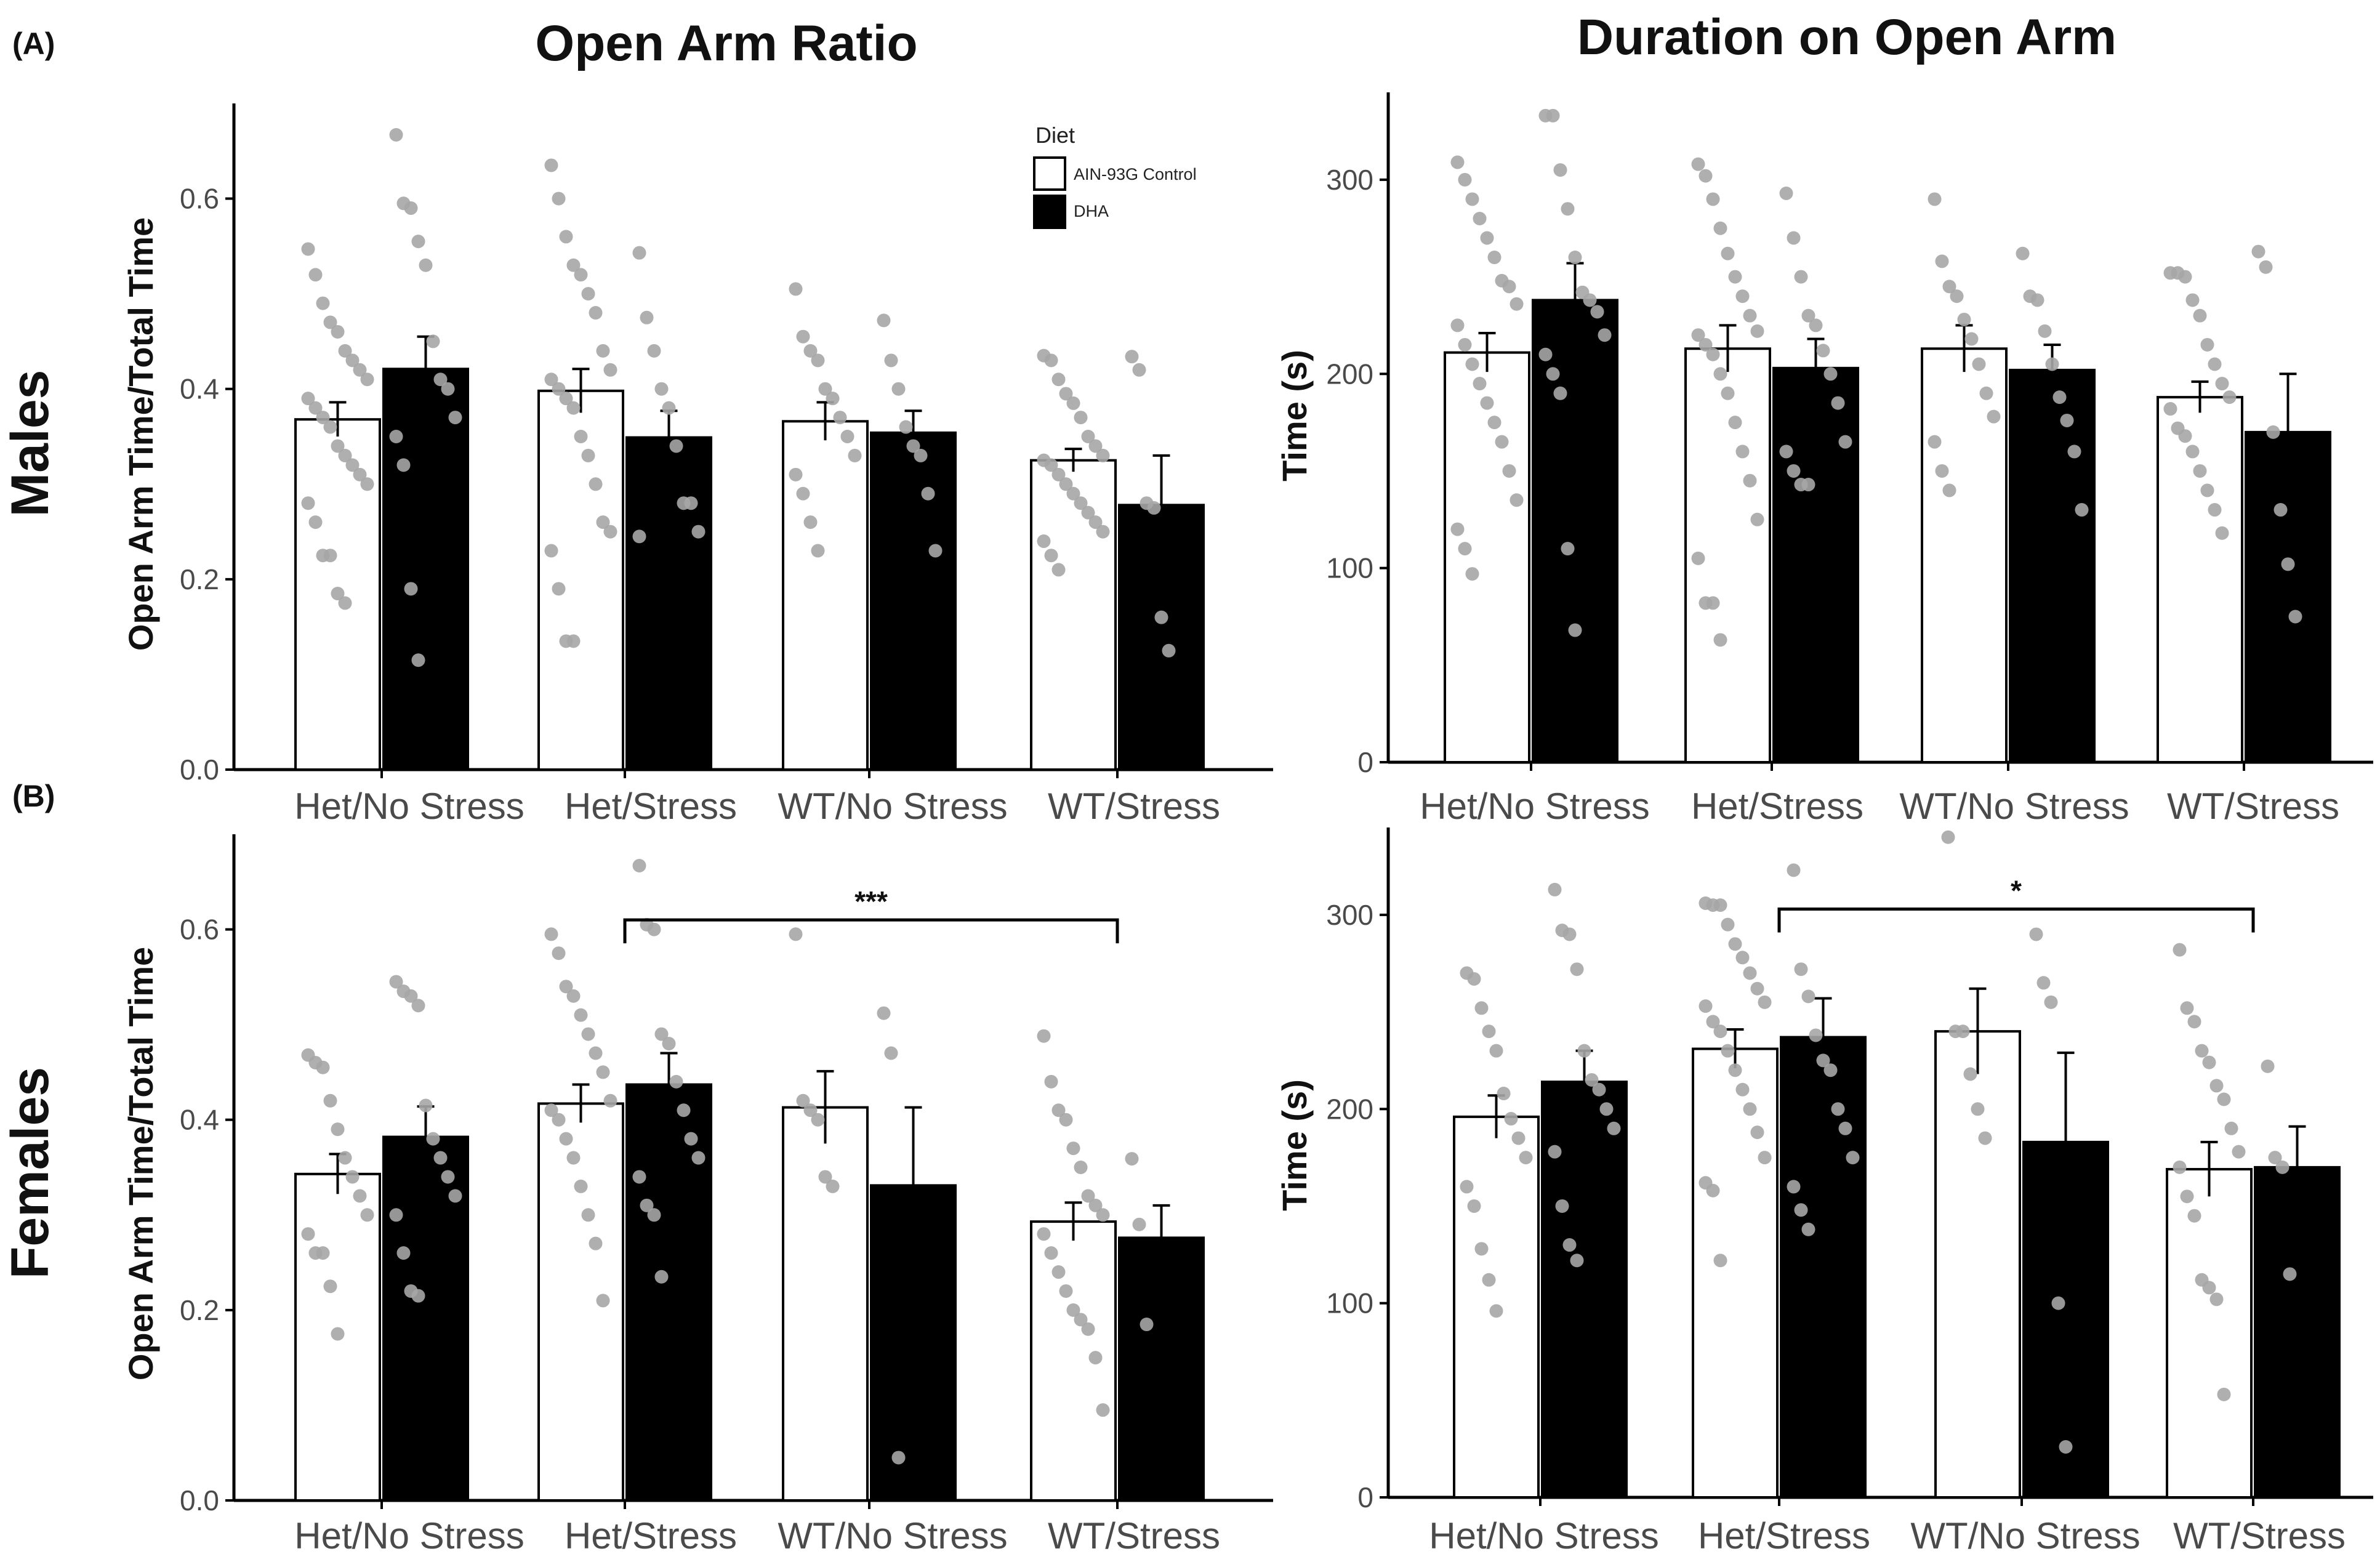 Image resolution: width=2380 pixels, height=1554 pixels. What do you see at coordinates (1294, 1145) in the screenshot?
I see `y-axis-label: Time (s)` at bounding box center [1294, 1145].